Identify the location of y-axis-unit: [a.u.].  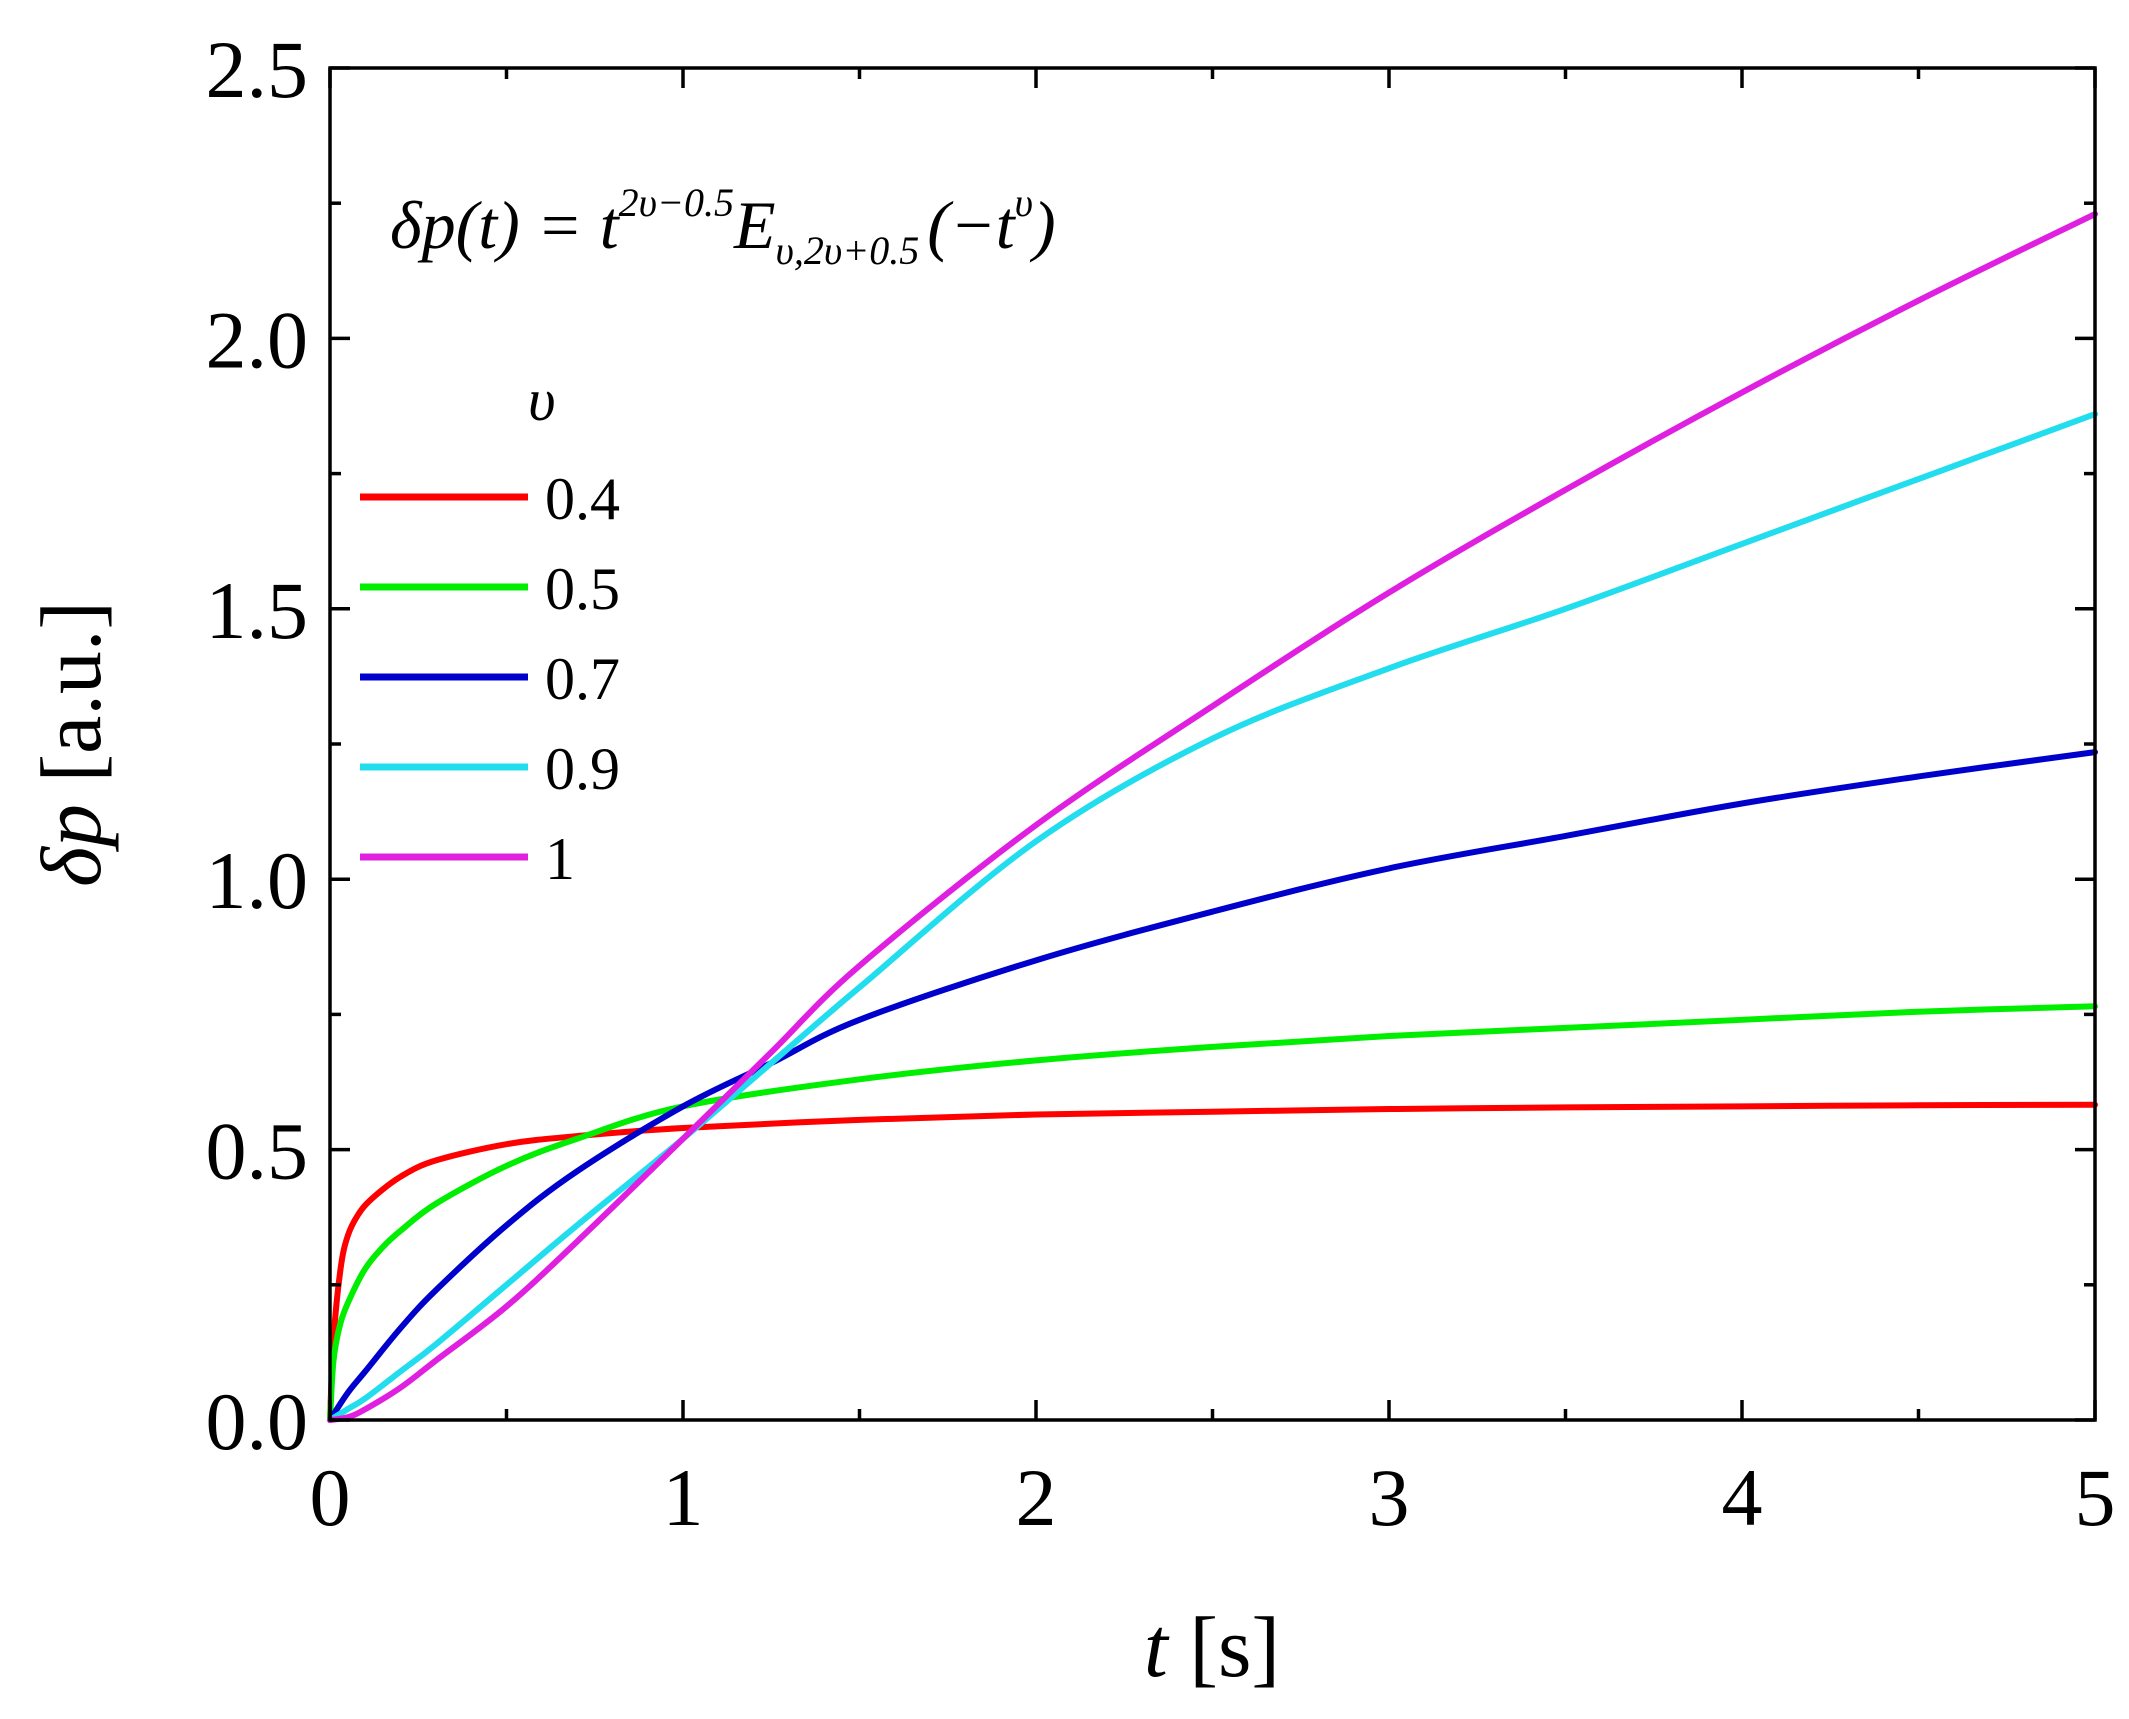
(71, 702).